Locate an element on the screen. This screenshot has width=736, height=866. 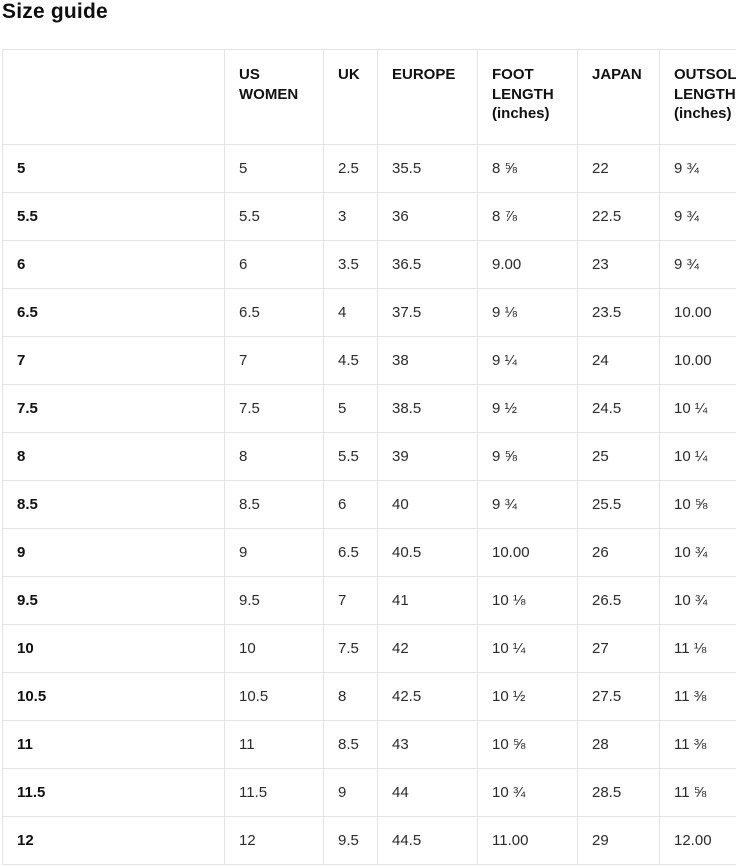
row-size-label: 11 is located at coordinates (113, 744).